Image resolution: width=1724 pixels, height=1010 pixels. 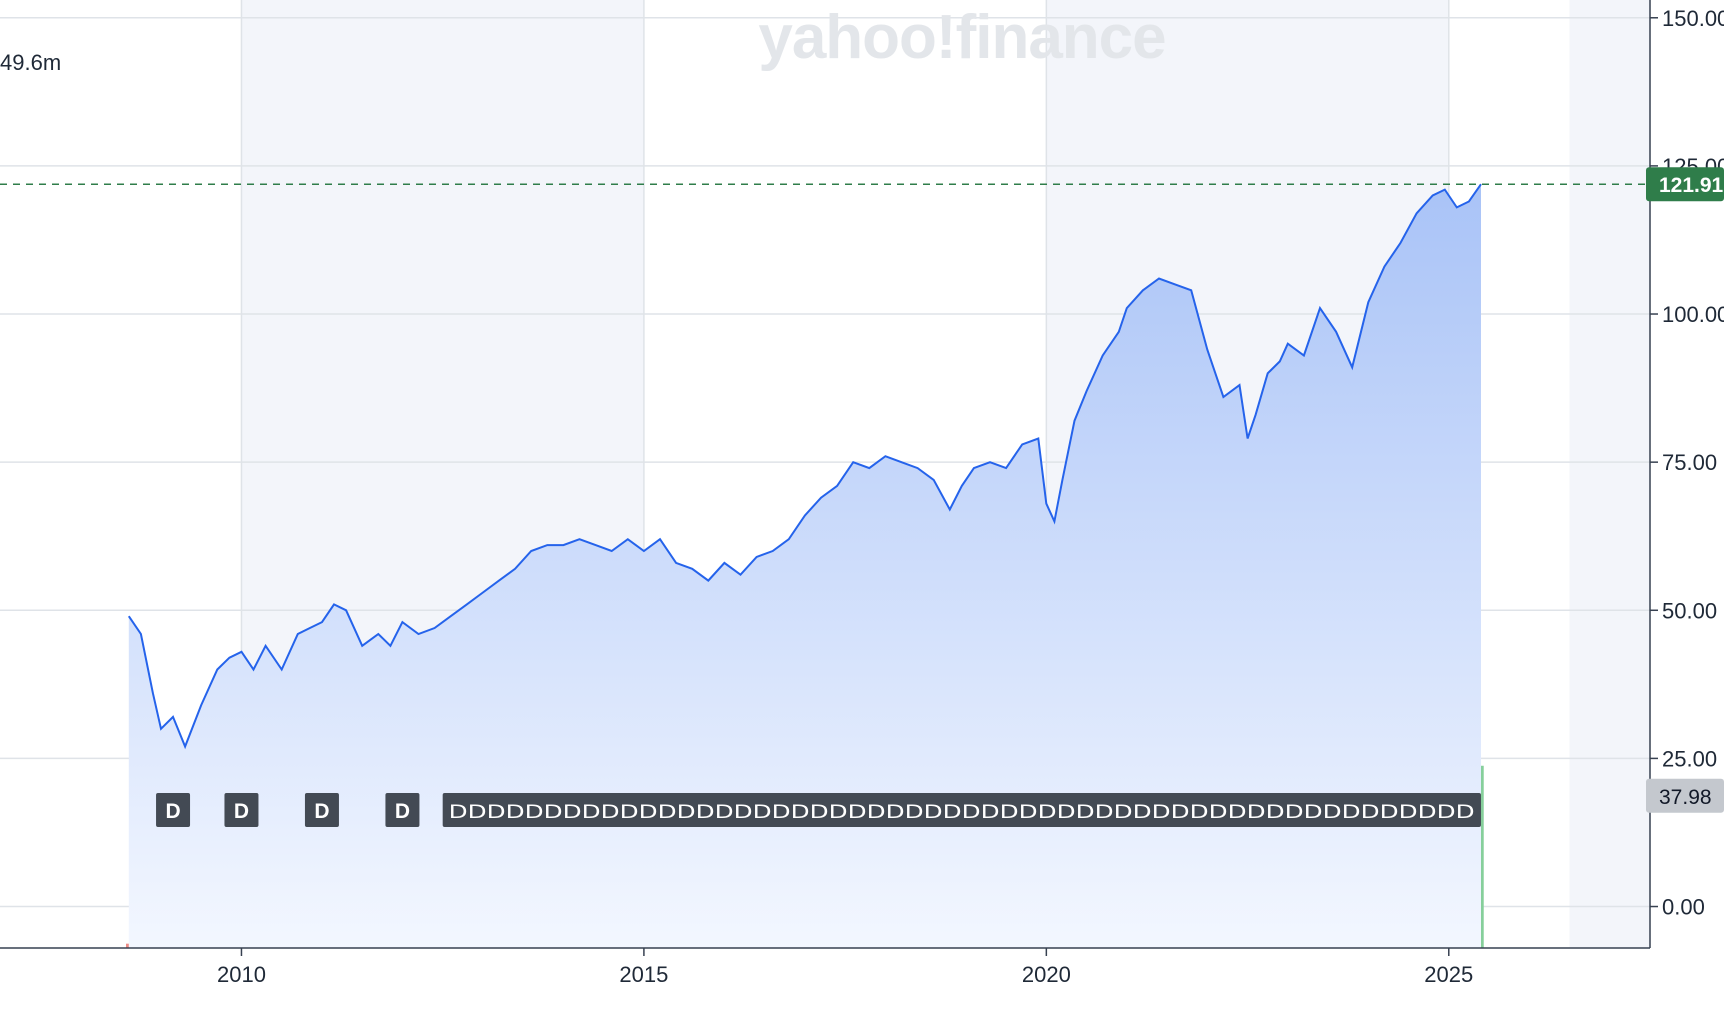 What do you see at coordinates (1689, 610) in the screenshot?
I see `y-tick-label: 50.00` at bounding box center [1689, 610].